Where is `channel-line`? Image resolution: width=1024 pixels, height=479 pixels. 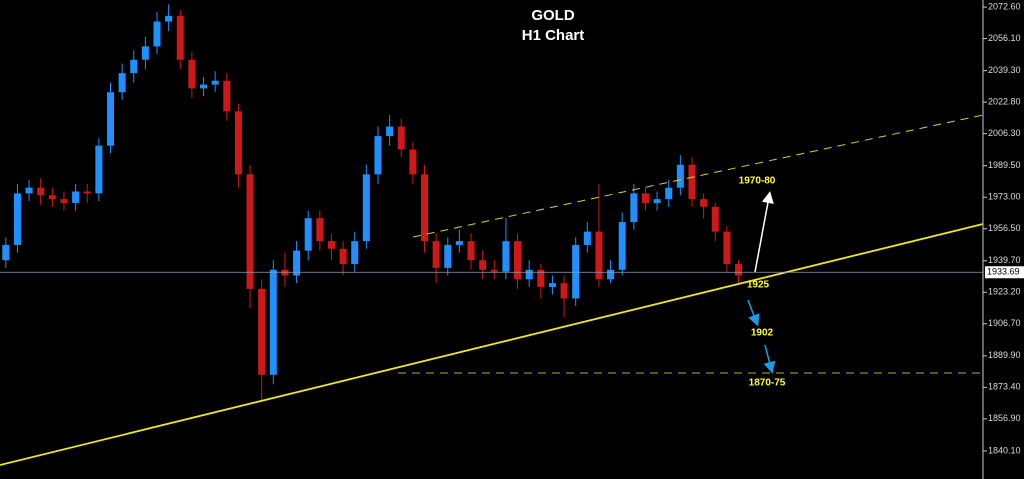 channel-line is located at coordinates (698, 176).